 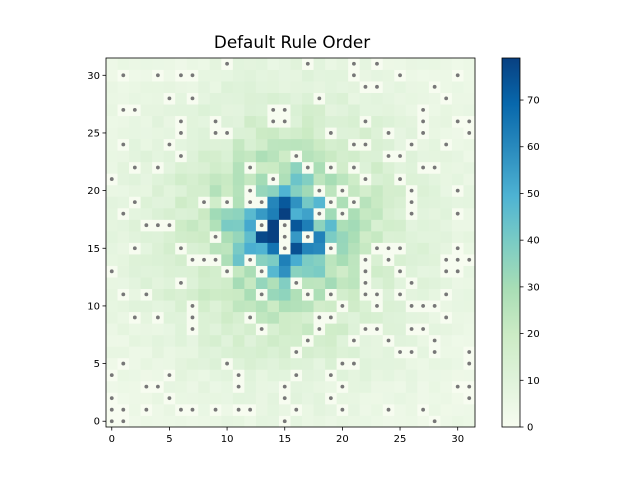 What do you see at coordinates (400, 439) in the screenshot?
I see `x-tick-label: 25` at bounding box center [400, 439].